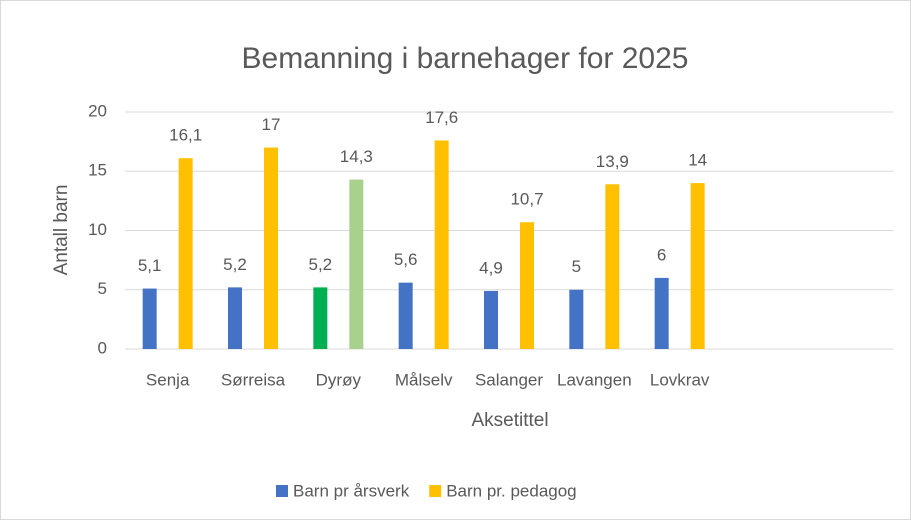 This screenshot has height=520, width=911. What do you see at coordinates (102, 347) in the screenshot?
I see `y-tick-label: 0` at bounding box center [102, 347].